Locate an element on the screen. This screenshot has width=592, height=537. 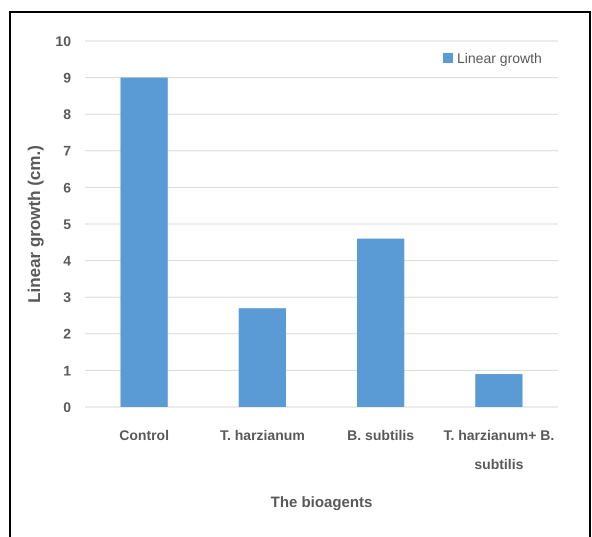
legend-label: Linear growth is located at coordinates (499, 58).